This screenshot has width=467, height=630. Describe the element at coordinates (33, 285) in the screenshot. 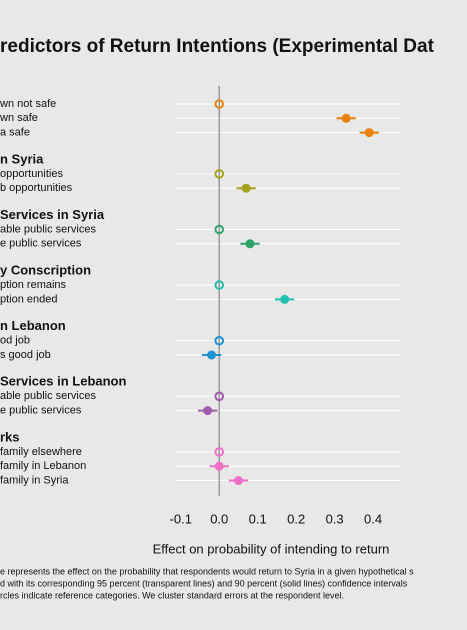

I see `row-label: ption remains` at that location.